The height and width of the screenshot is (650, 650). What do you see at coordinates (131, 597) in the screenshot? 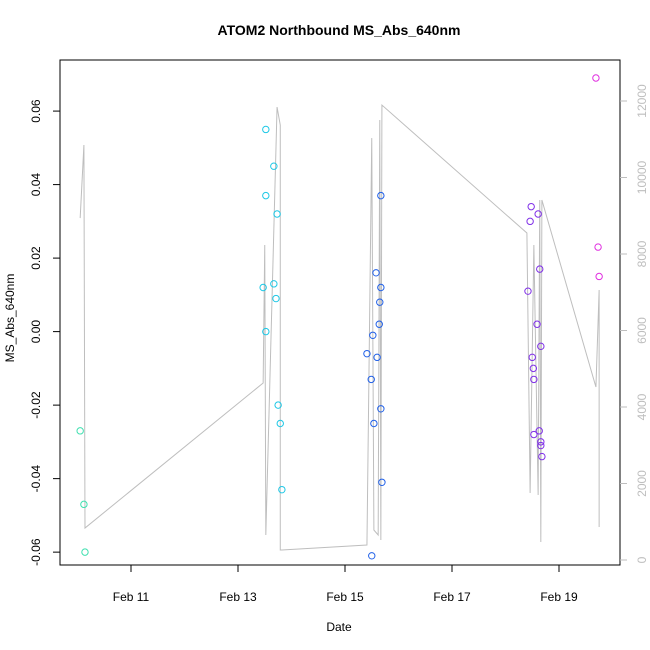
I see `x-tick-label: Feb 11` at bounding box center [131, 597].